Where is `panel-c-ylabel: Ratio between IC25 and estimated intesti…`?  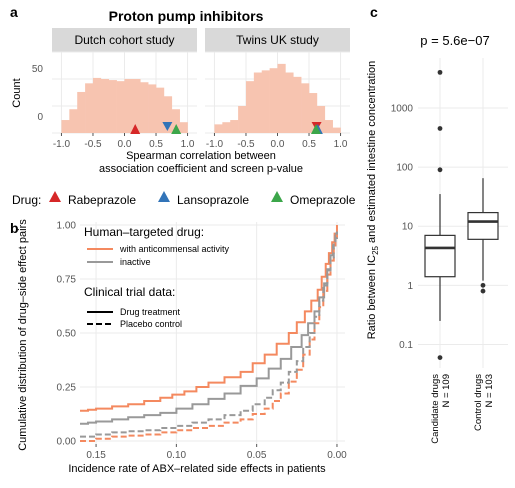 panel-c-ylabel: Ratio between IC25 and estimated intesti… is located at coordinates (373, 200).